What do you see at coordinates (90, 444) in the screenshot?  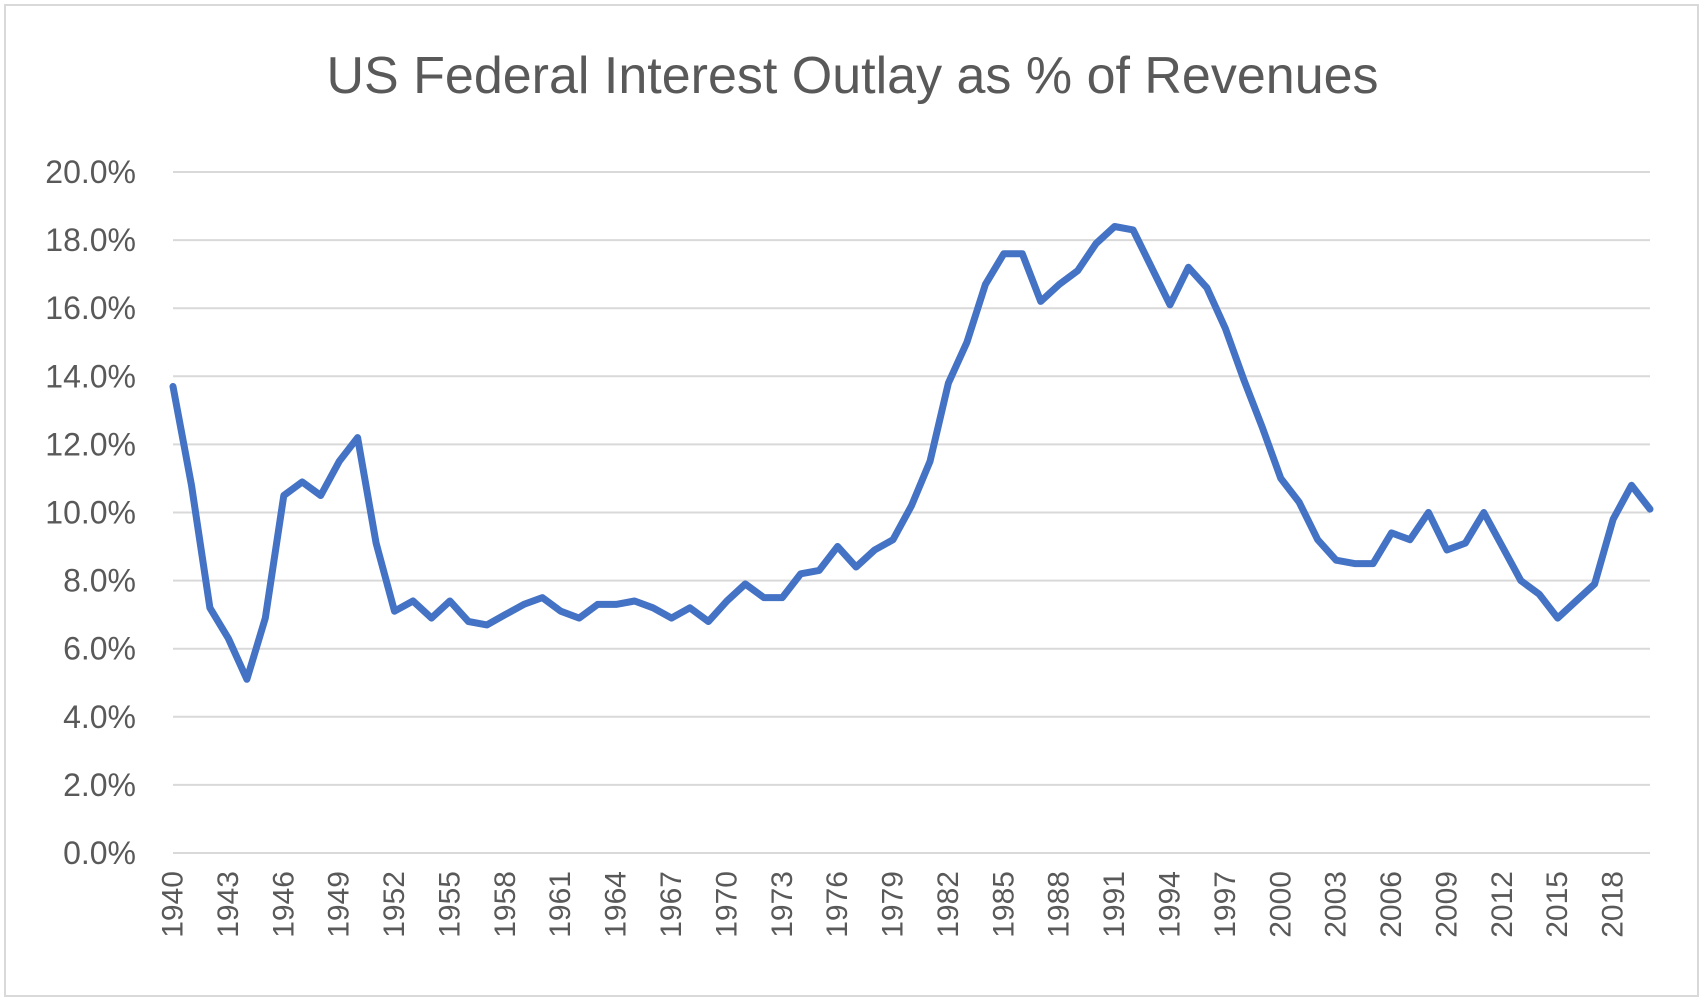 I see `y-tick-label: 12.0%` at bounding box center [90, 444].